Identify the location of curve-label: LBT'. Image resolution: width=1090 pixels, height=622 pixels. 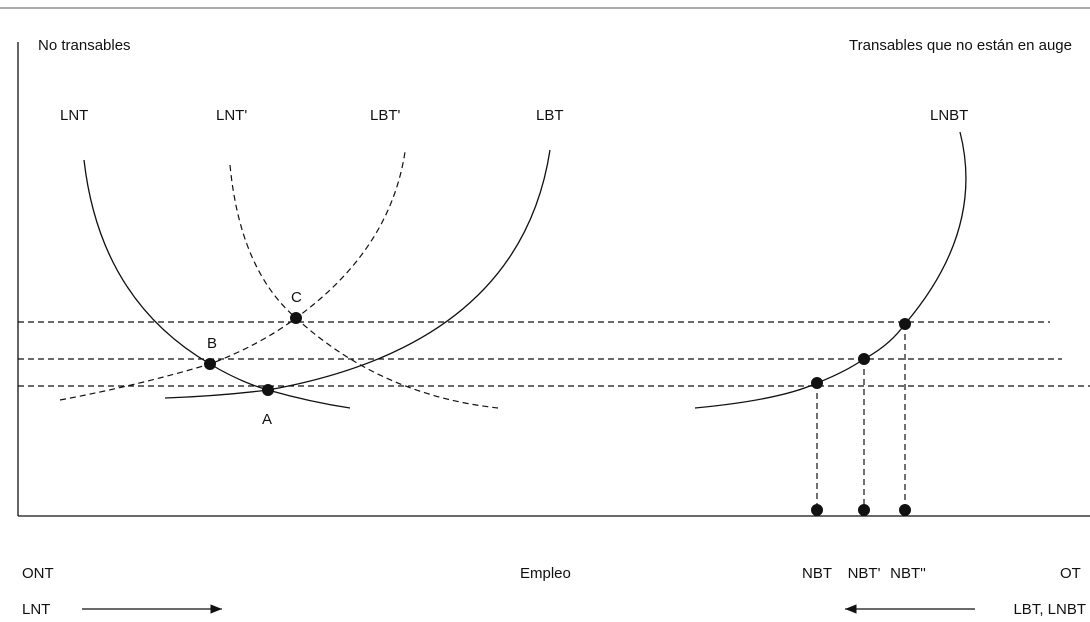
(385, 115).